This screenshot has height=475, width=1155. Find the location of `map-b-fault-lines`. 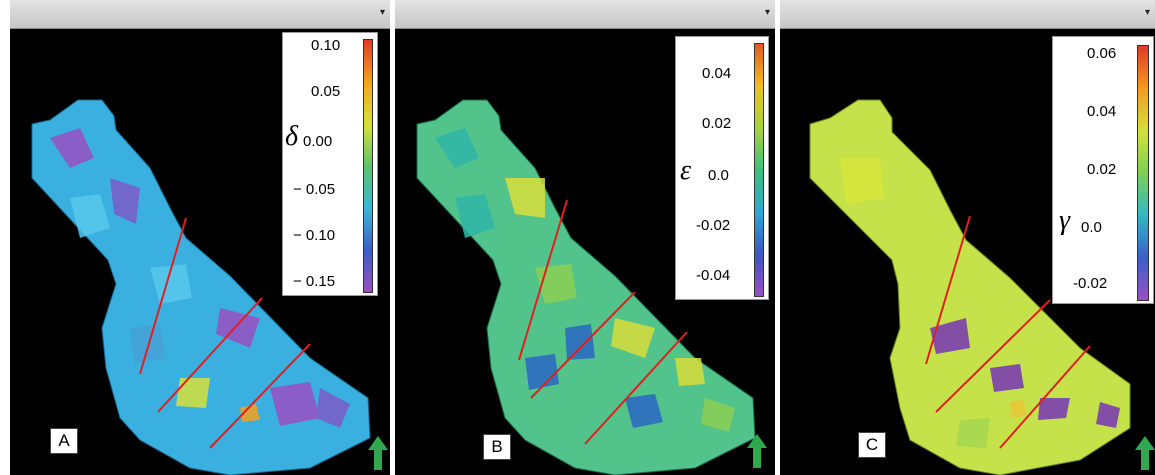

map-b-fault-lines is located at coordinates (603, 322).